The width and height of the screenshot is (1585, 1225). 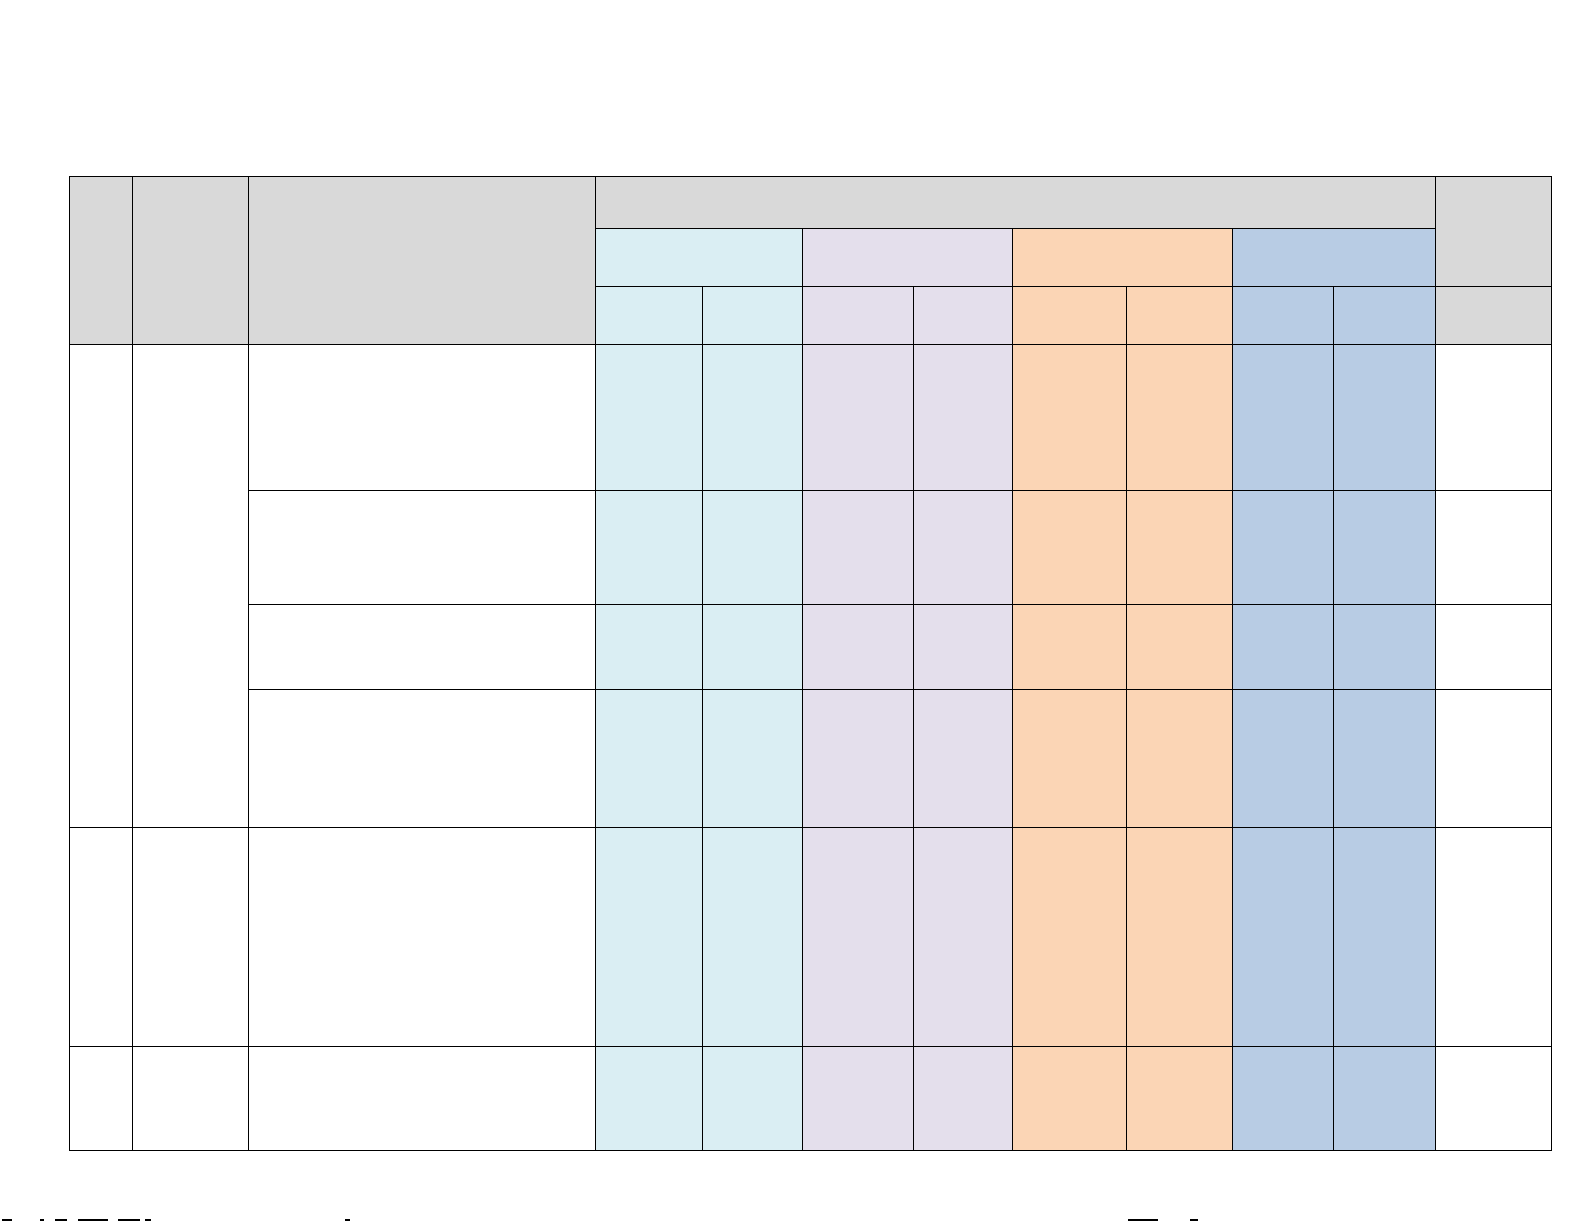 What do you see at coordinates (422, 937) in the screenshot?
I see `row2-description` at bounding box center [422, 937].